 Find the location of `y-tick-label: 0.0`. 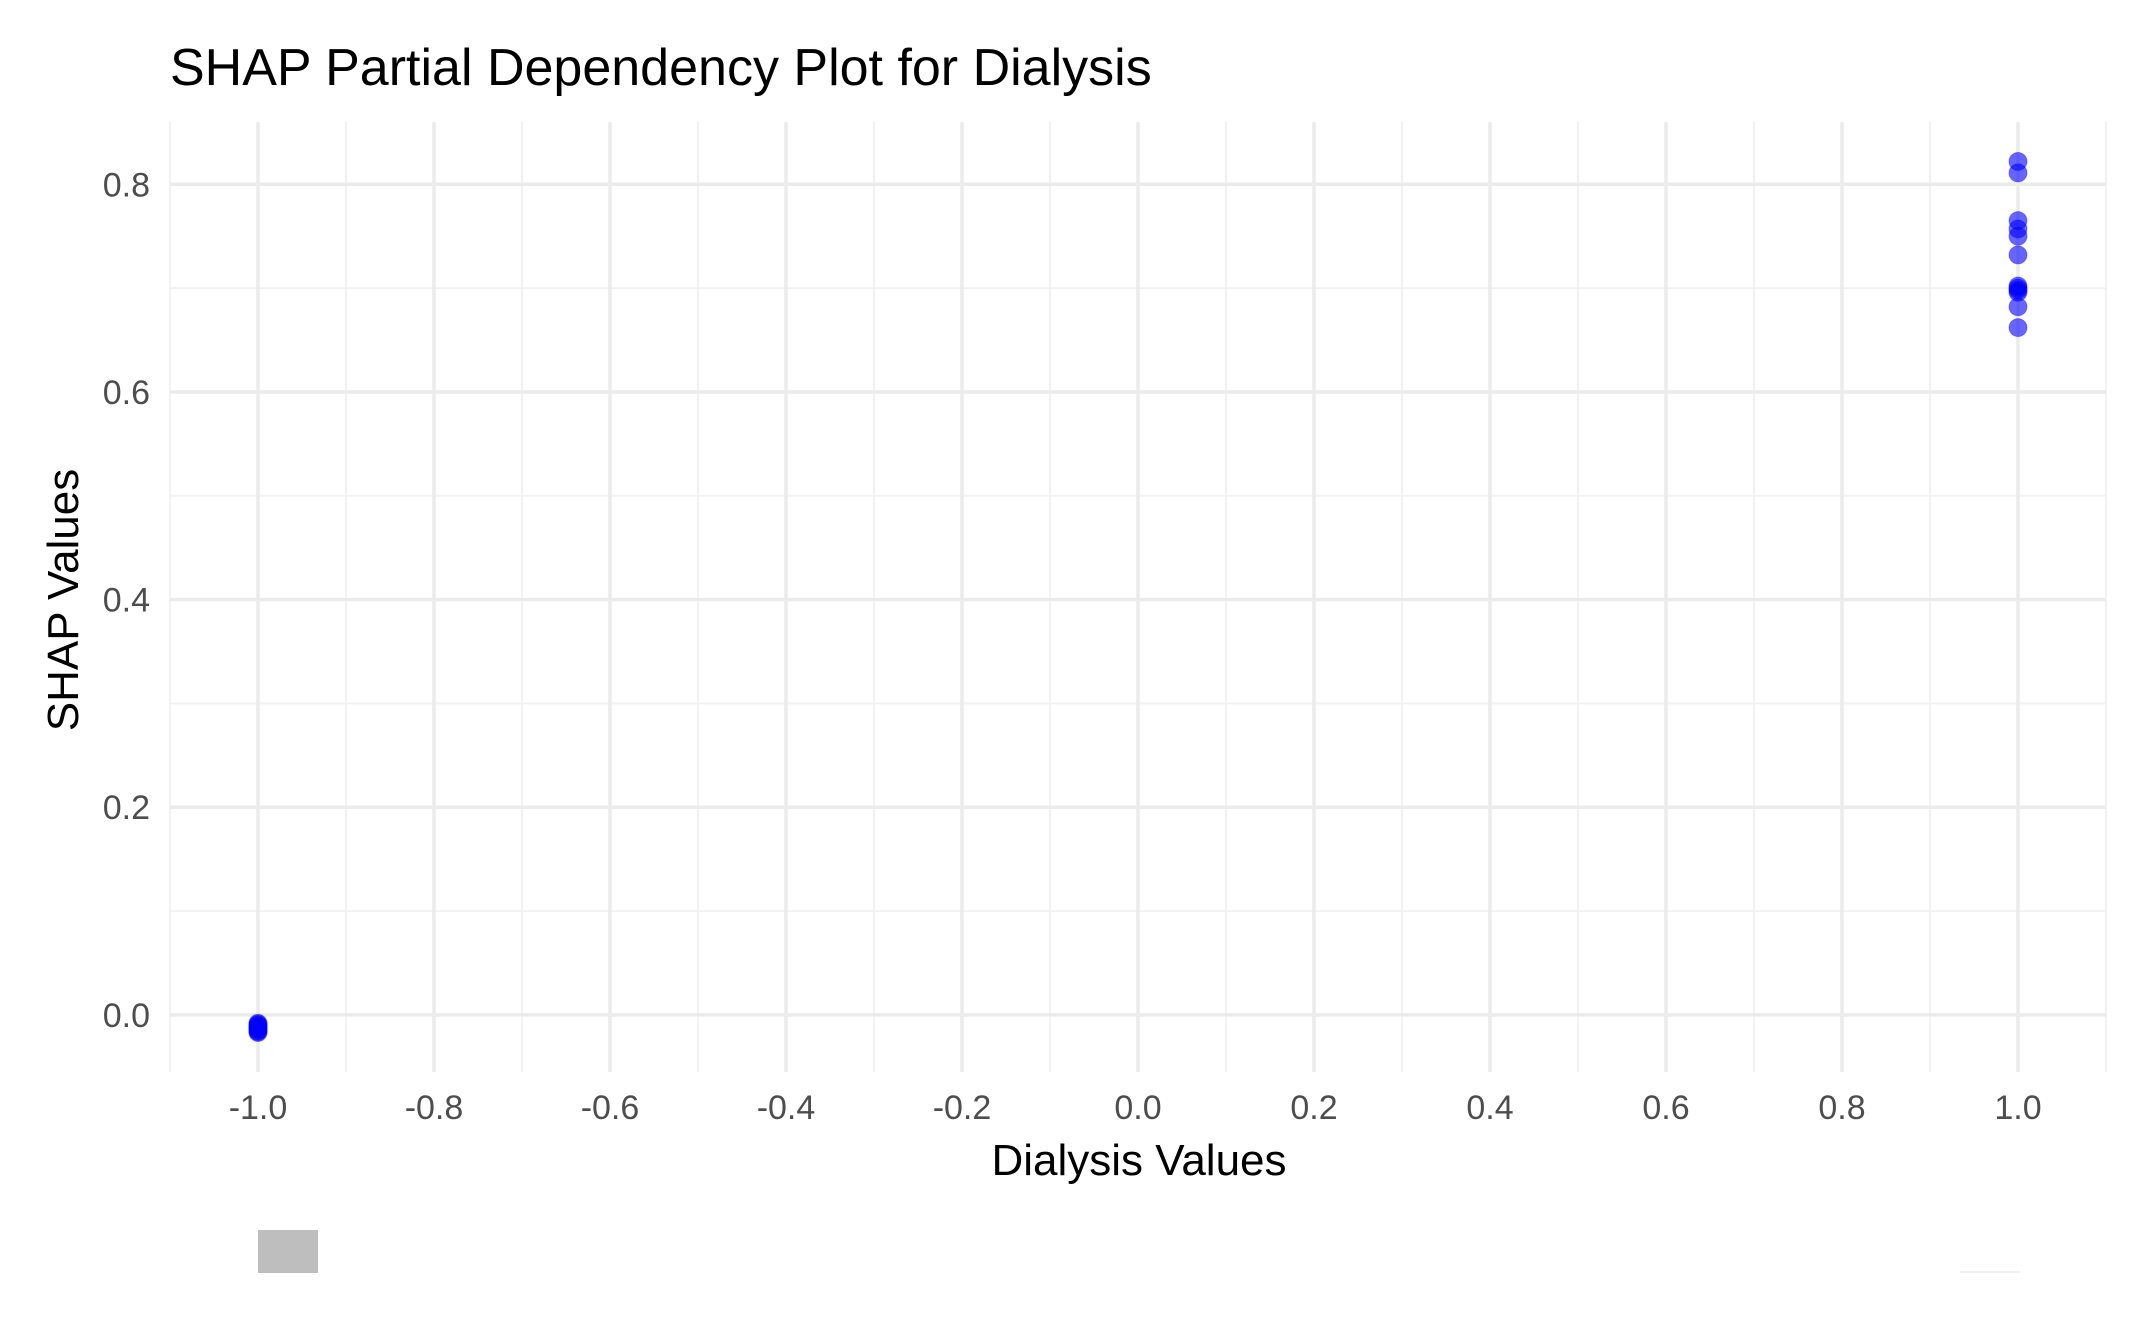

y-tick-label: 0.0 is located at coordinates (126, 1016).